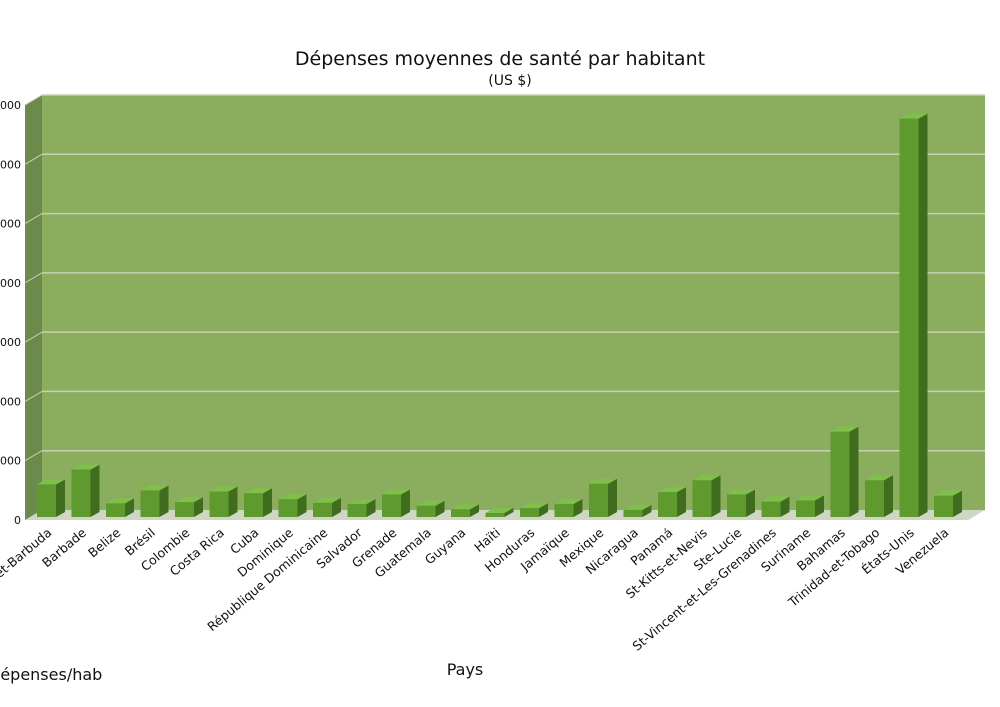  I want to click on y-tick-label: 3000, so click(10, 342).